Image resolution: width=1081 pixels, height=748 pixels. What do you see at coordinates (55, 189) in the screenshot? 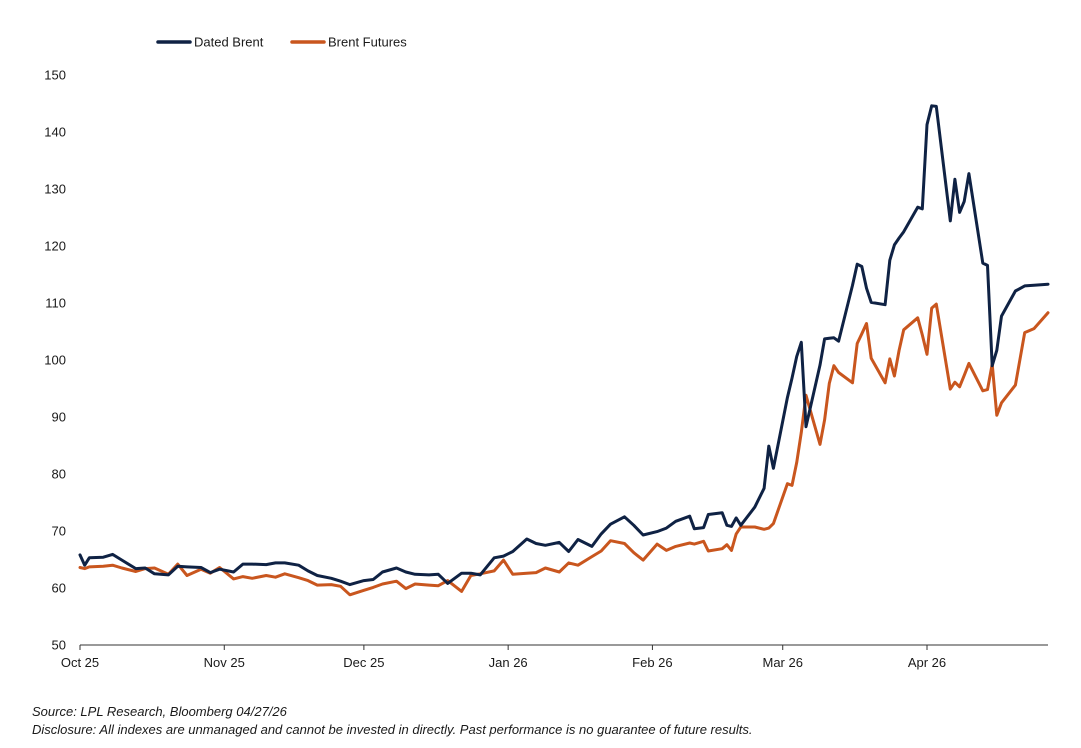
I see `y-tick-label: 130` at bounding box center [55, 189].